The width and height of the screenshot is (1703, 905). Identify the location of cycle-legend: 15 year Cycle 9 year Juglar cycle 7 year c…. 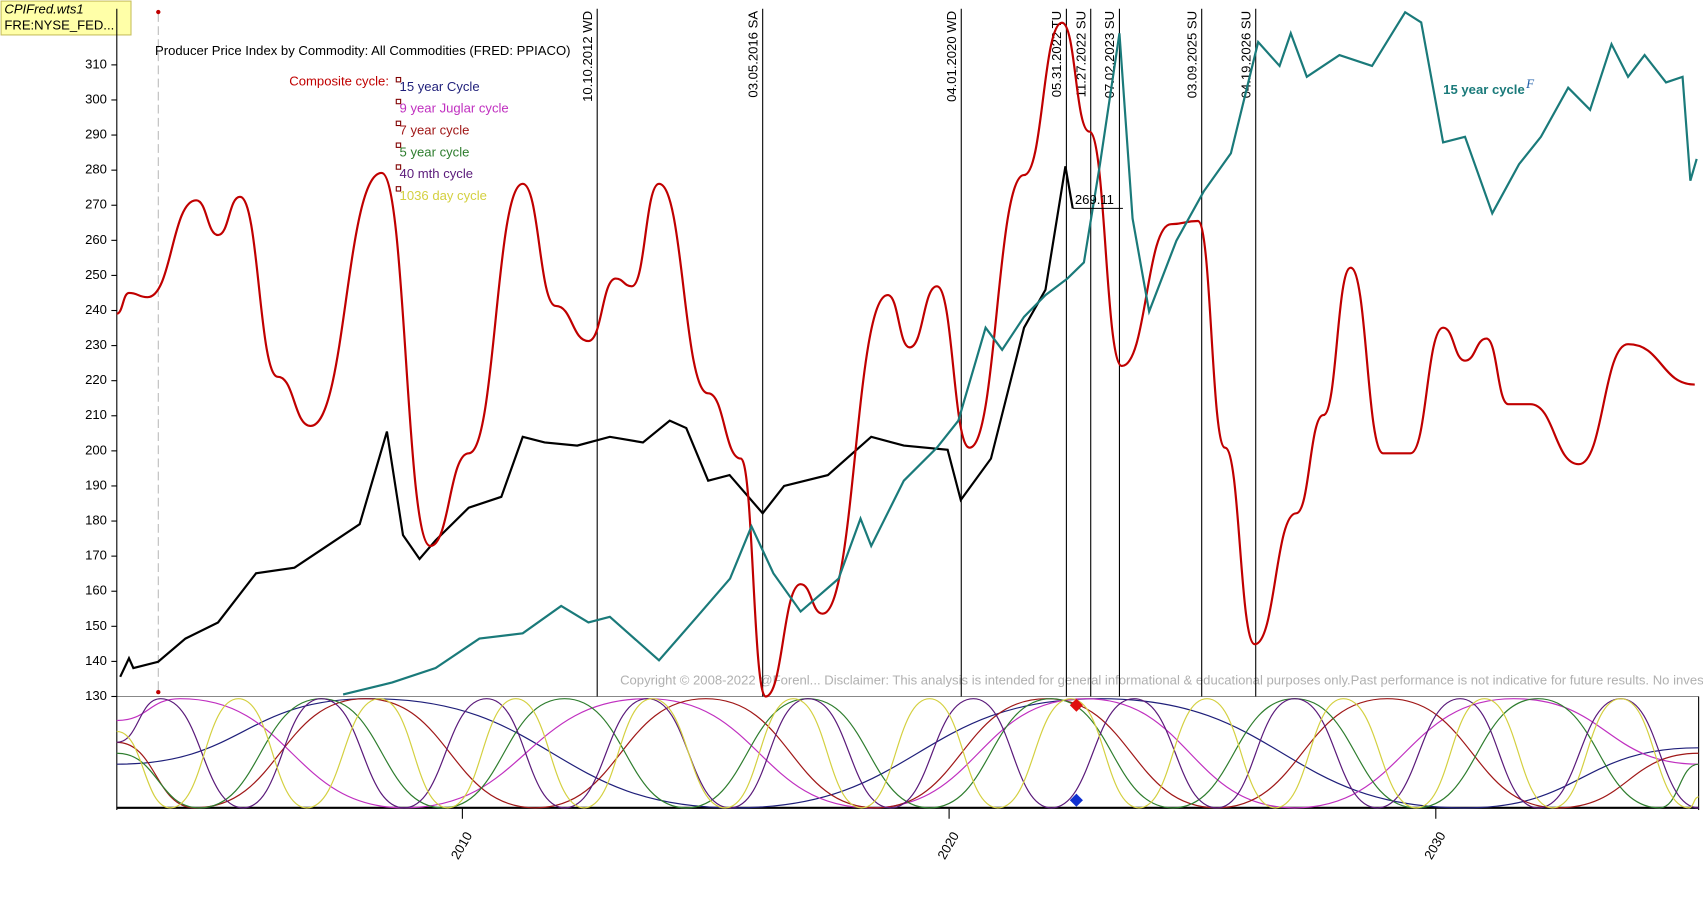
(452, 139).